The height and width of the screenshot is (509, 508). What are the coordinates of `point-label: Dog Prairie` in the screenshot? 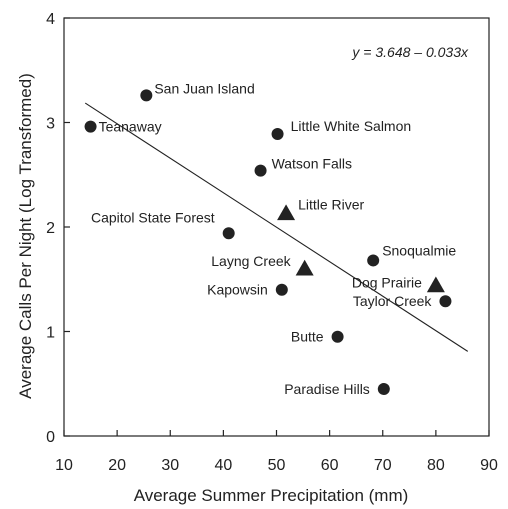 It's located at (387, 283).